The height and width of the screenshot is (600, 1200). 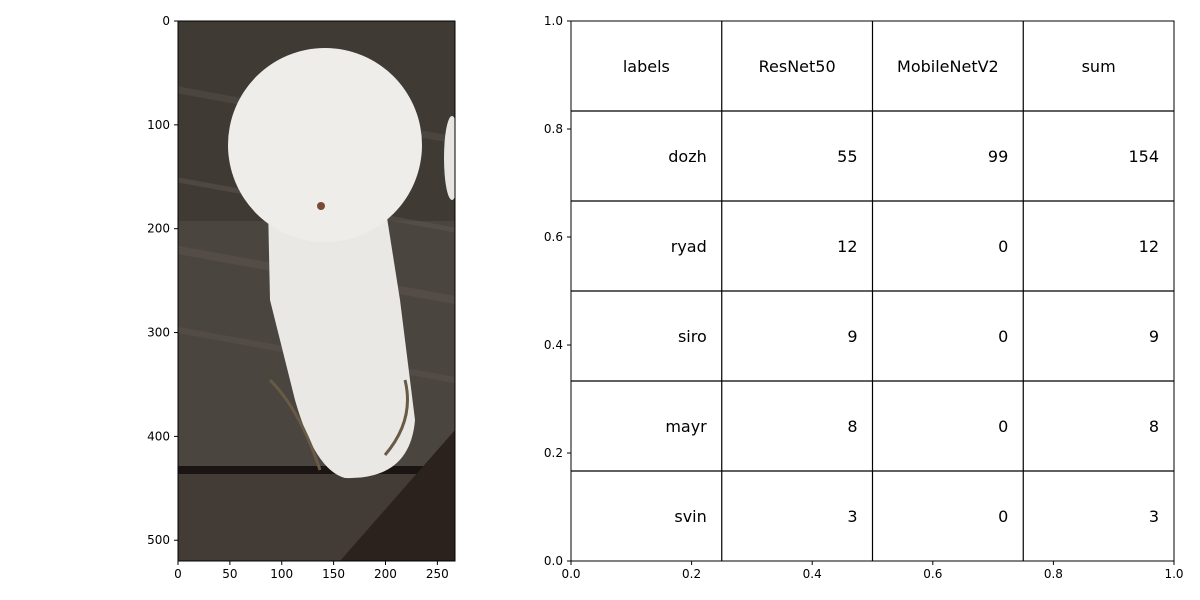 What do you see at coordinates (998, 156) in the screenshot?
I see `table-cell: 99` at bounding box center [998, 156].